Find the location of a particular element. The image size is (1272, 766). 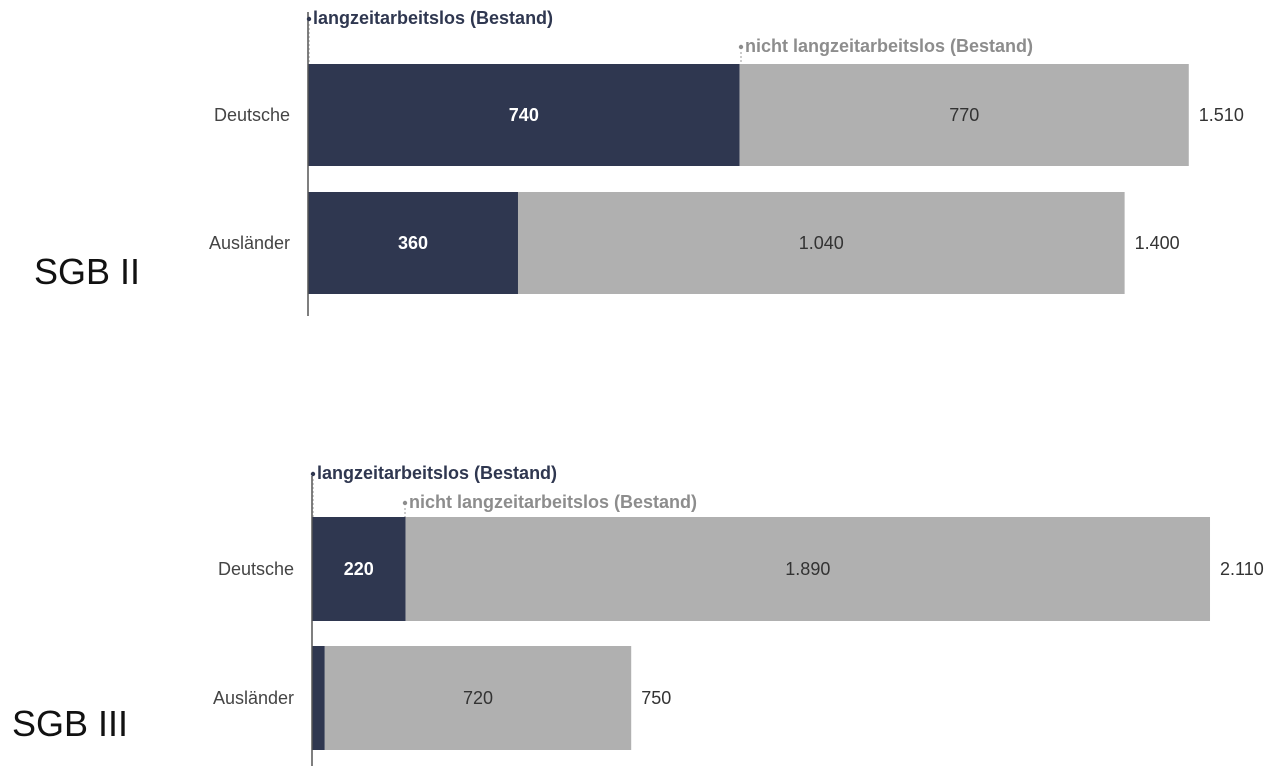

data-label-deutsche-nicht-langzeit: 1.890 is located at coordinates (807, 569).